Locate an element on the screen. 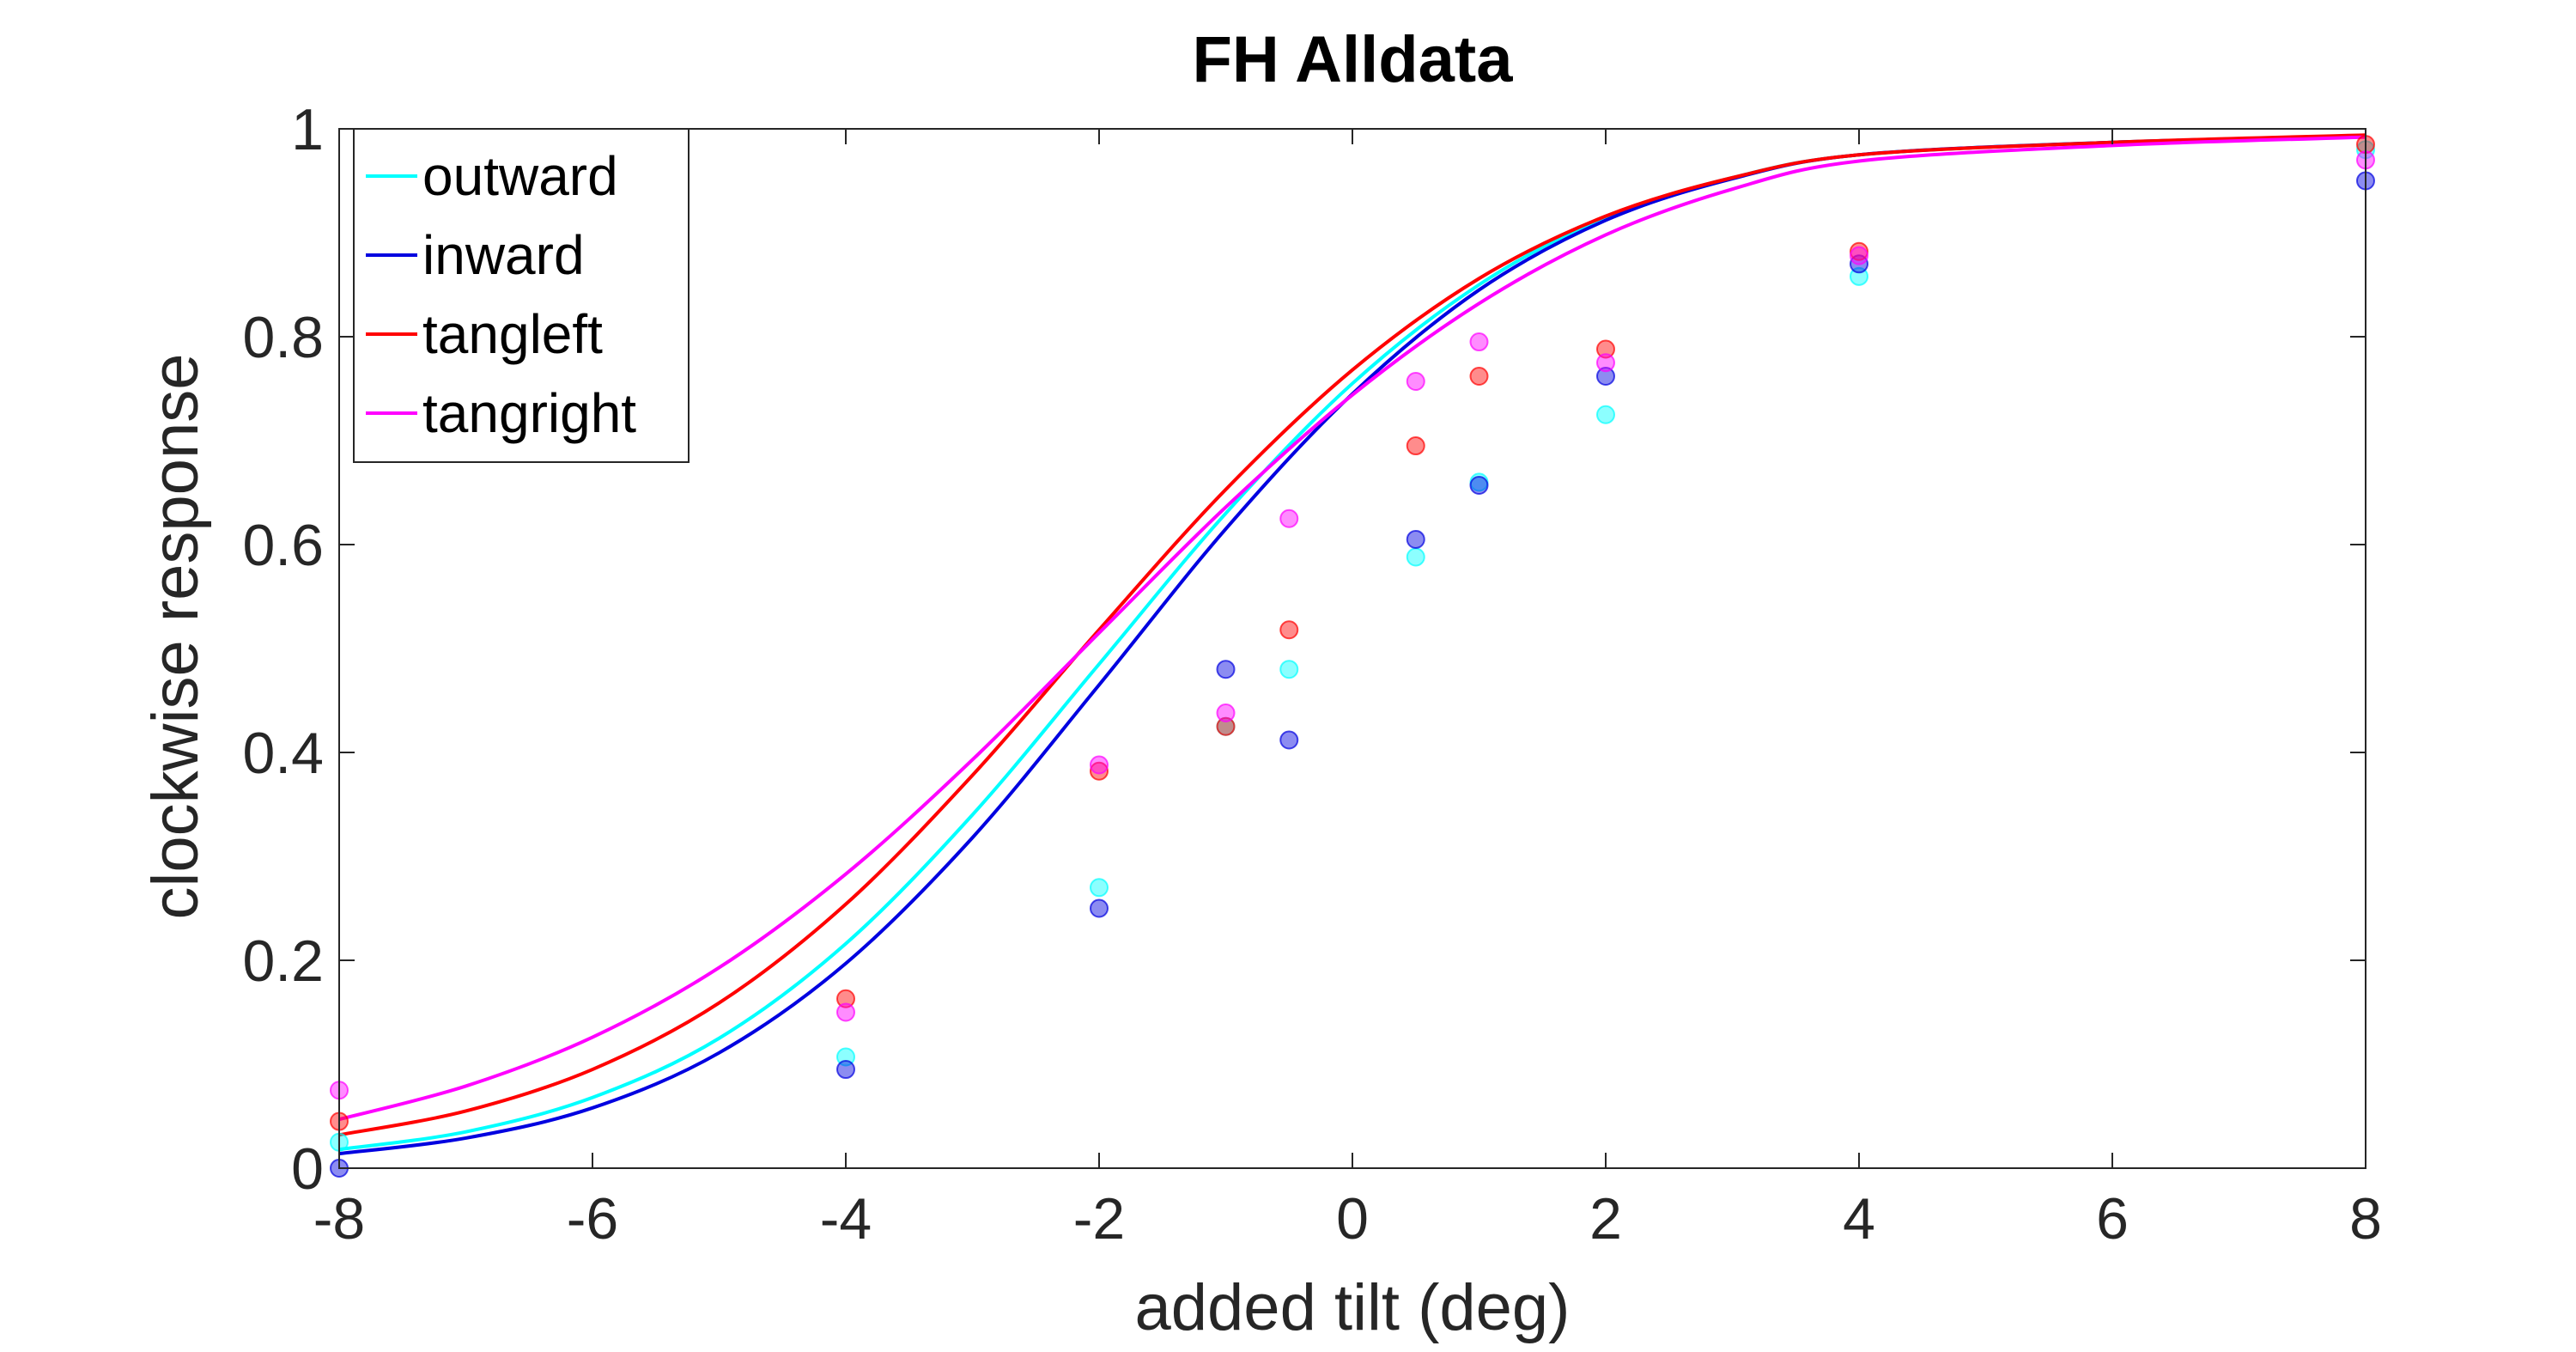 The image size is (2576, 1352). chart-title: FH Alldata is located at coordinates (1353, 59).